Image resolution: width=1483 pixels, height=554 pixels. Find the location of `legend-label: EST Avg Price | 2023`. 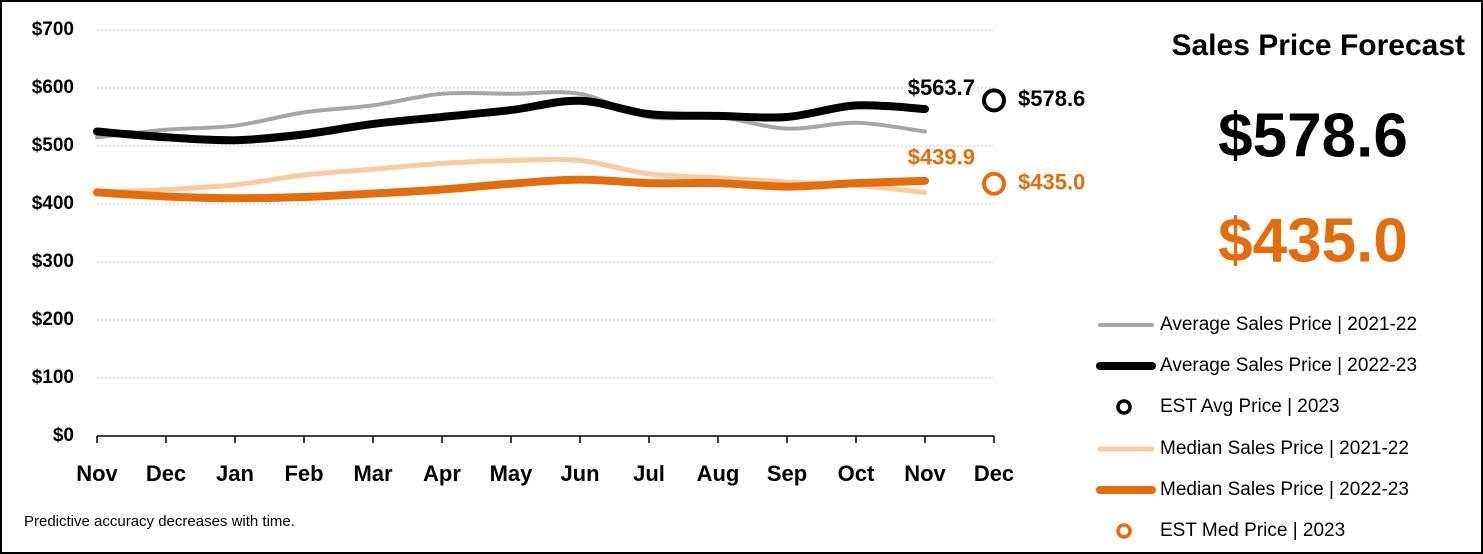

legend-label: EST Avg Price | 2023 is located at coordinates (1250, 406).